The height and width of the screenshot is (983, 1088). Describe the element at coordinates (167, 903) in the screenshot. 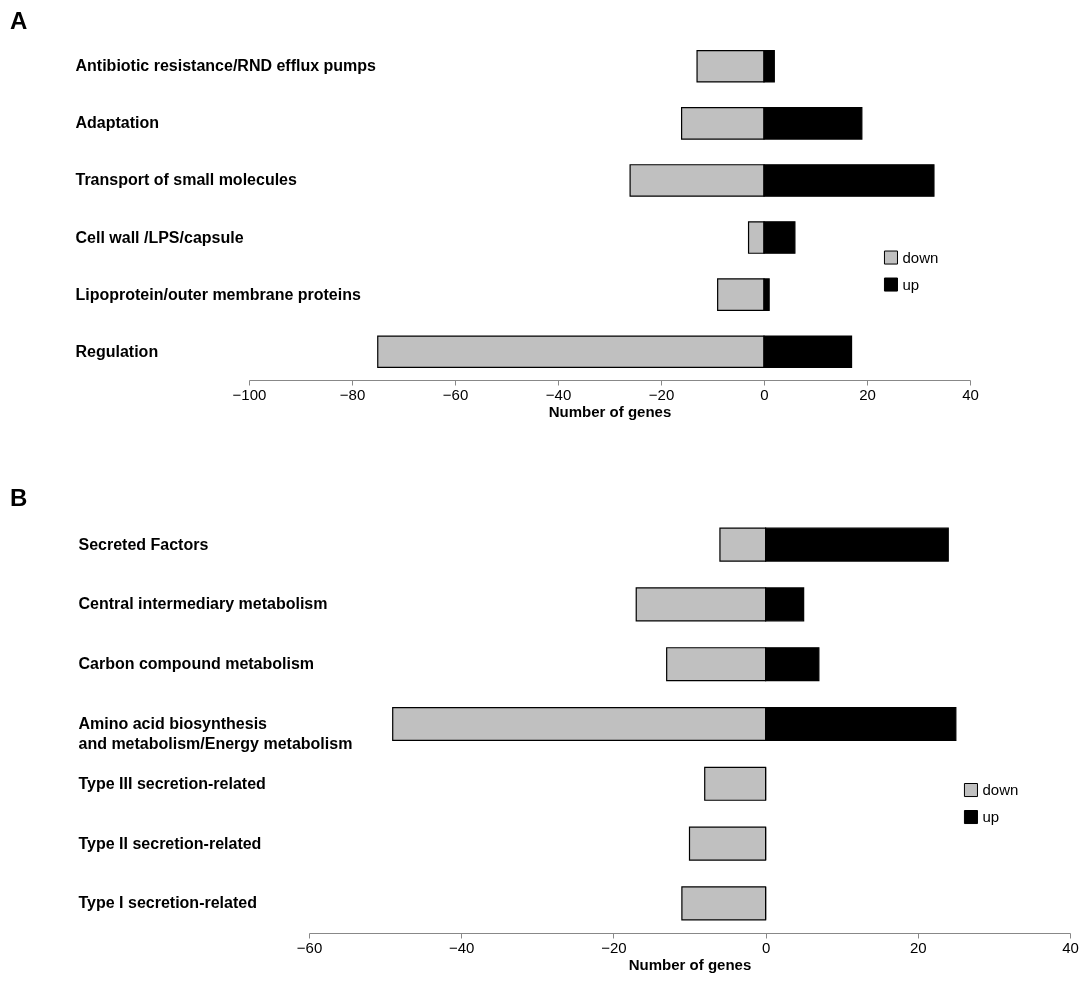

I see `y-tick-label: Type I secretion-related` at that location.